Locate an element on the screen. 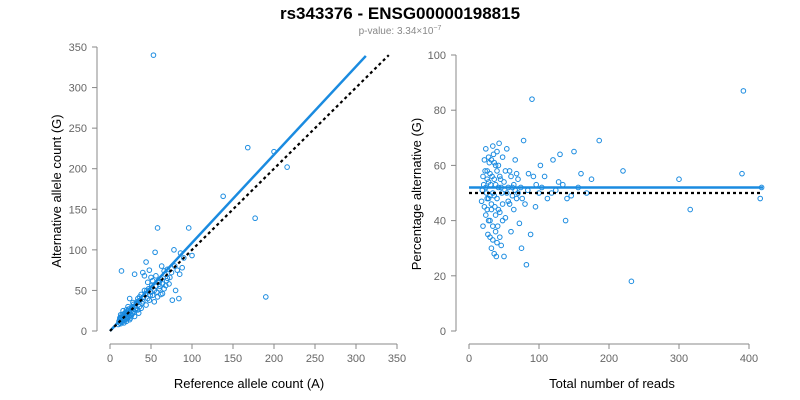  right-y-tick-label: 60 is located at coordinates (440, 166).